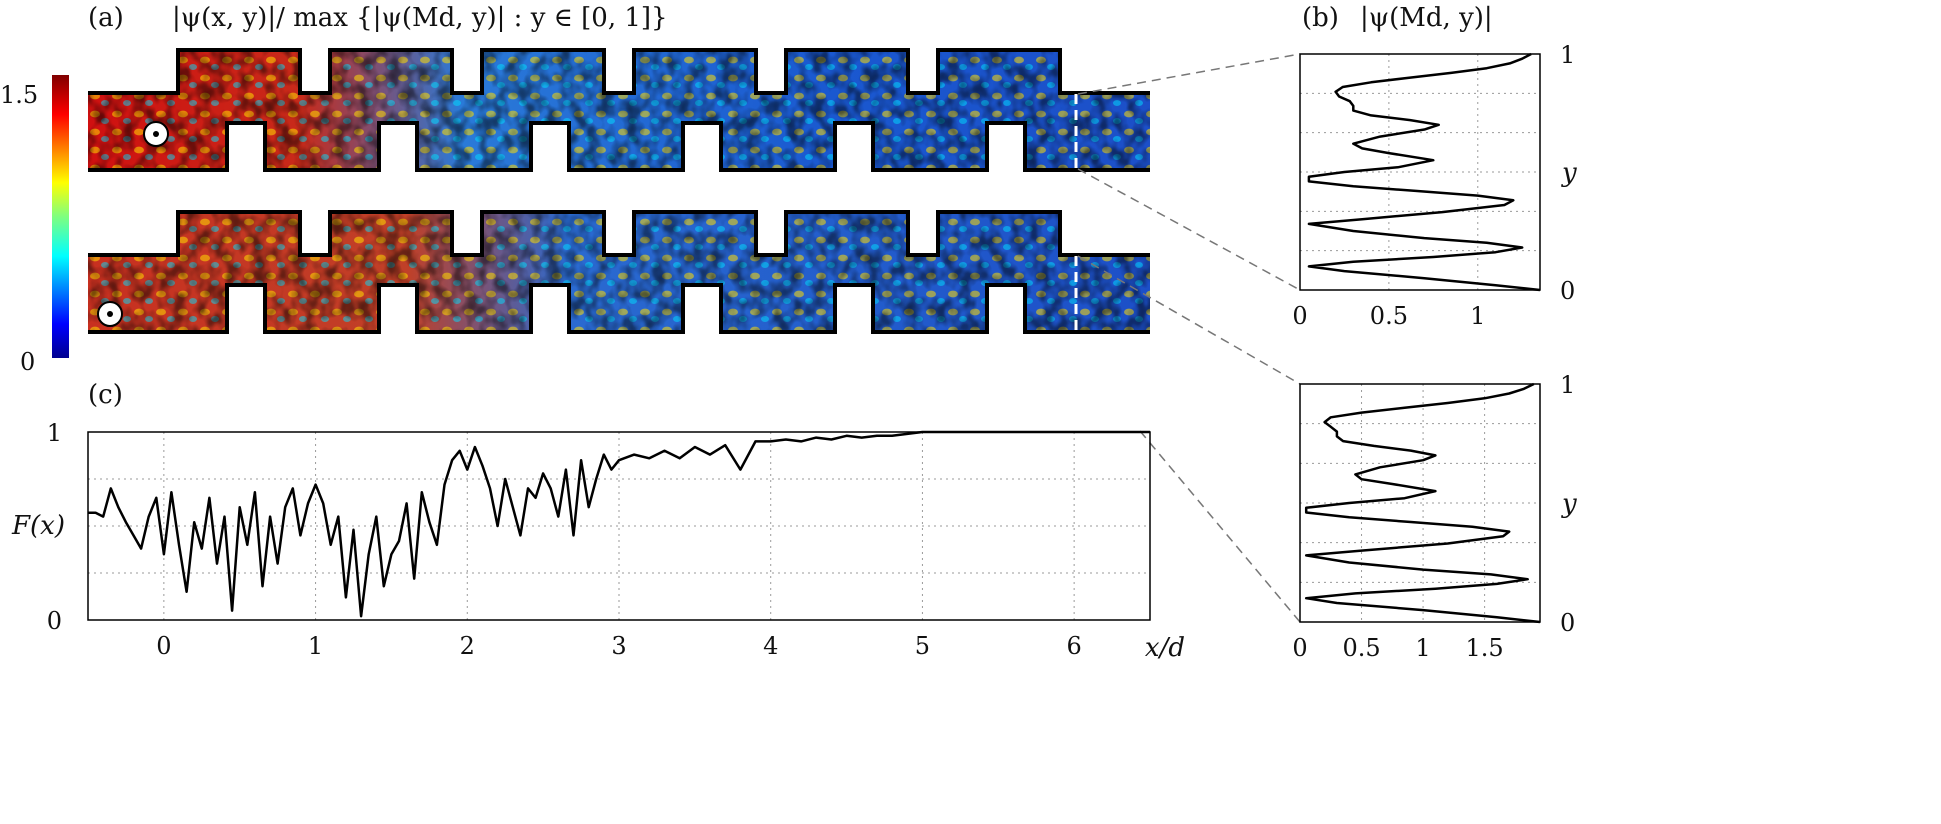  I want to click on chart-profile-bottom: 0 0.5 1 1.5 0 1 y, so click(1434, 516).